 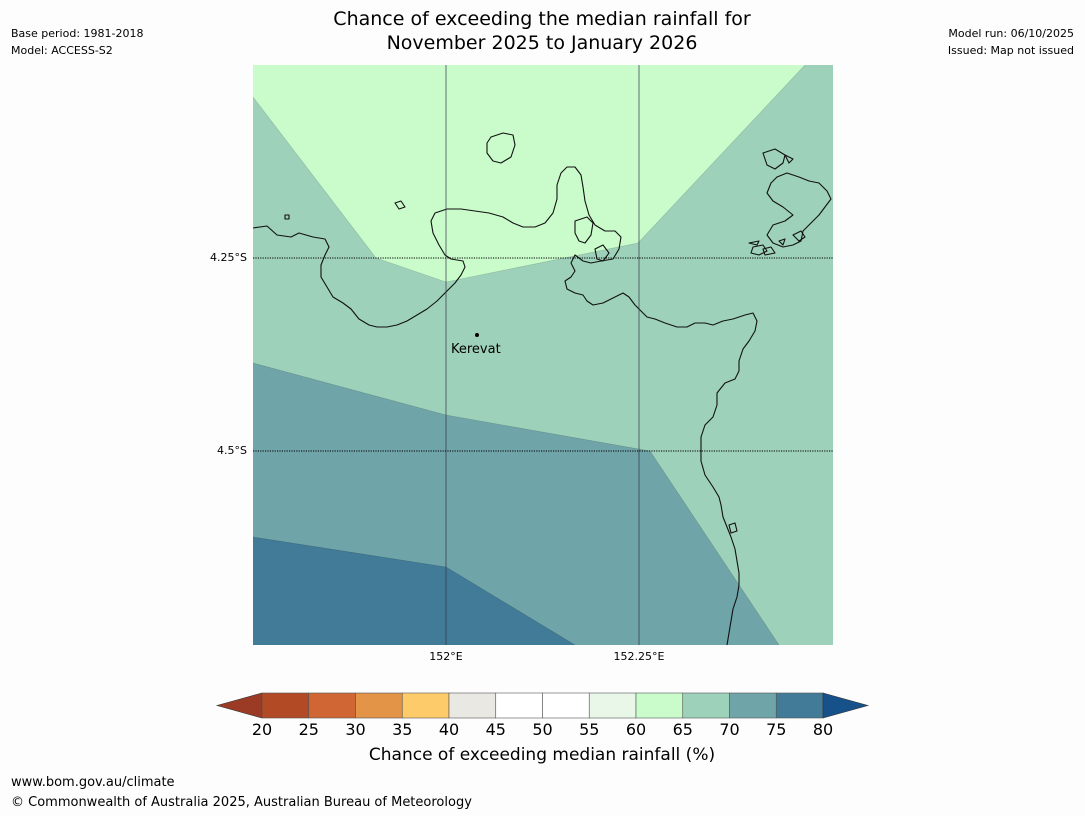 What do you see at coordinates (729, 729) in the screenshot?
I see `colorbar-tick-label: 70` at bounding box center [729, 729].